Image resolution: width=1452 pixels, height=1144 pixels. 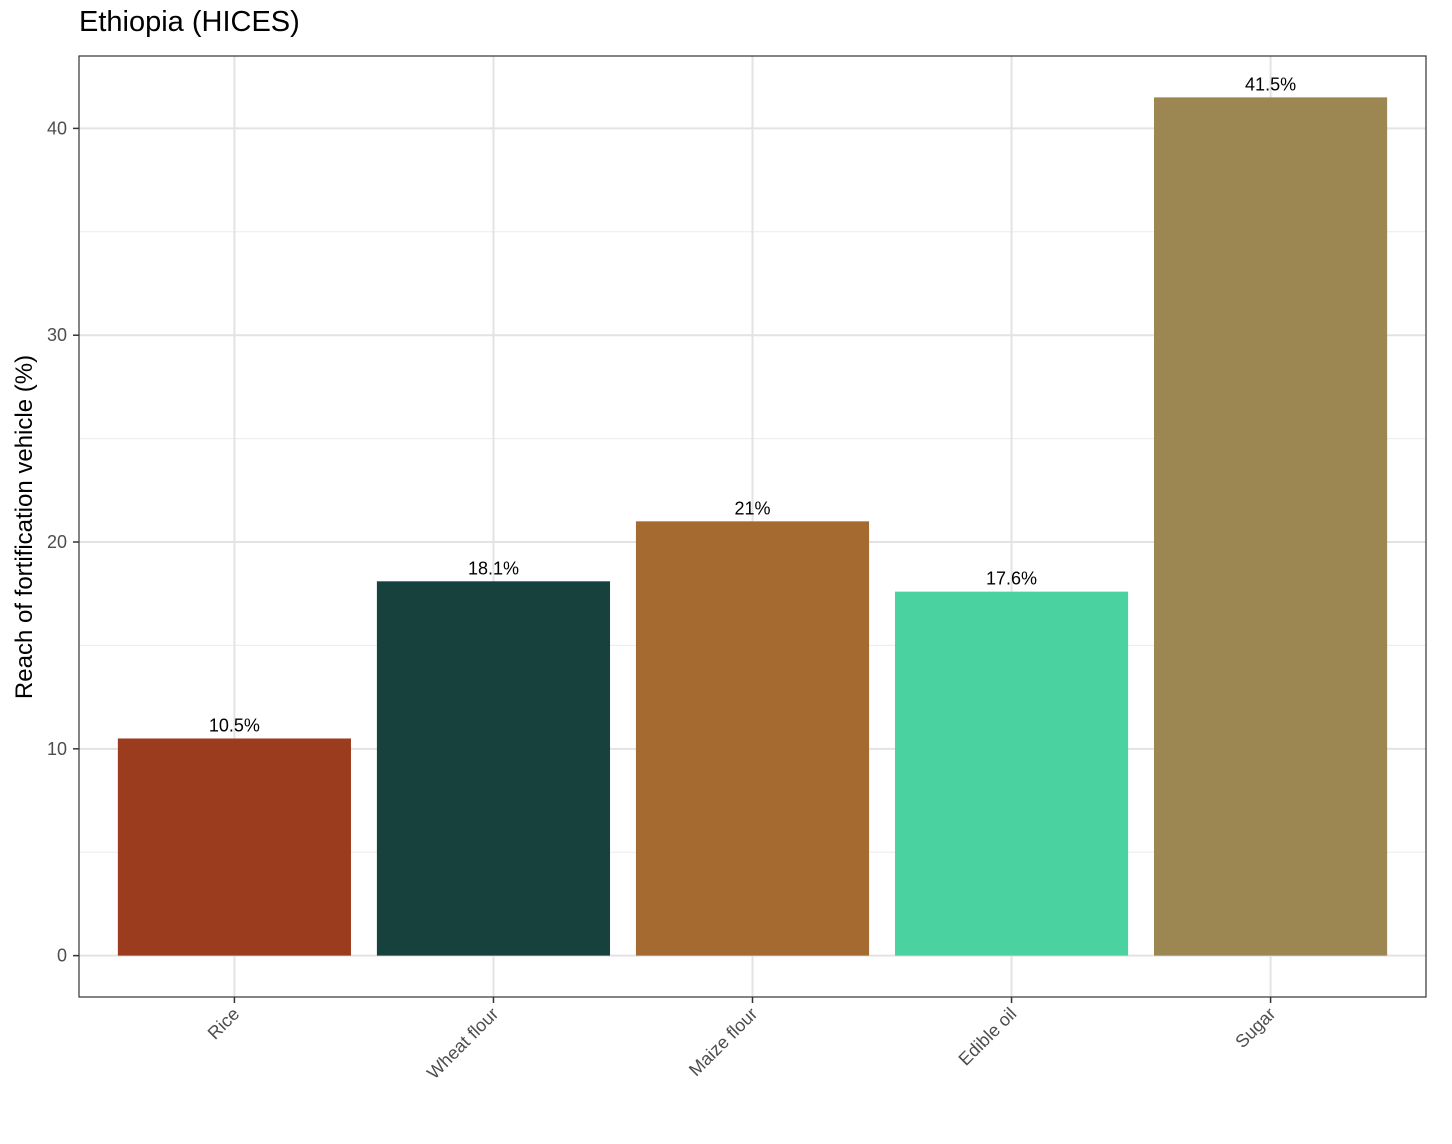 I want to click on data-label: 17.6%, so click(x=1011, y=579).